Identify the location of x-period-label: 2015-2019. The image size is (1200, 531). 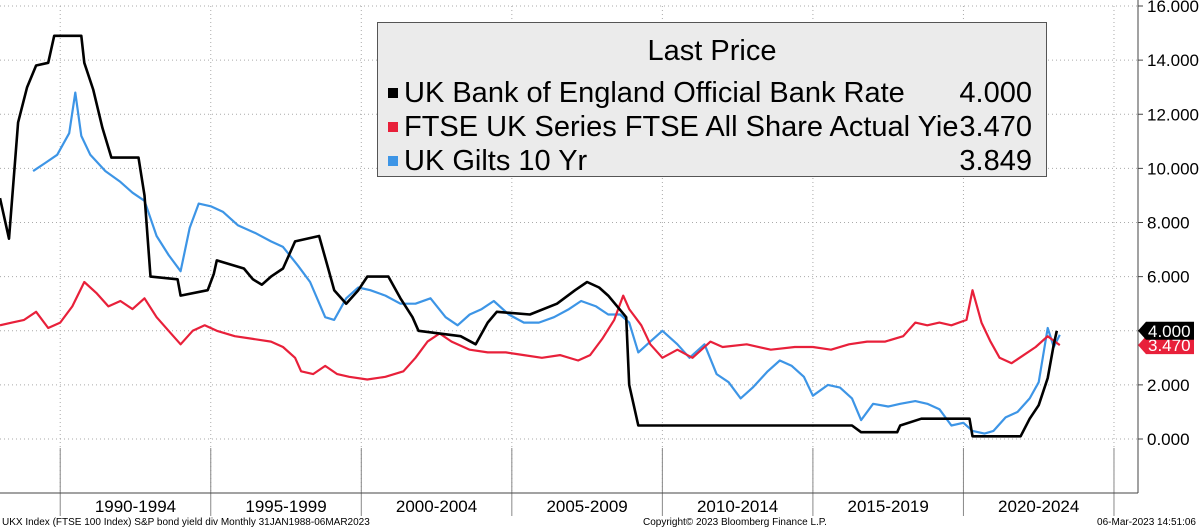
(888, 506).